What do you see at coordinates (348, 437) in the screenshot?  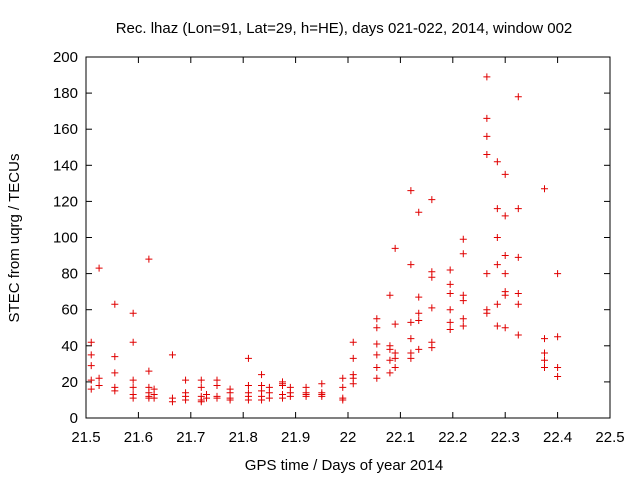 I see `x-tick-label: 22` at bounding box center [348, 437].